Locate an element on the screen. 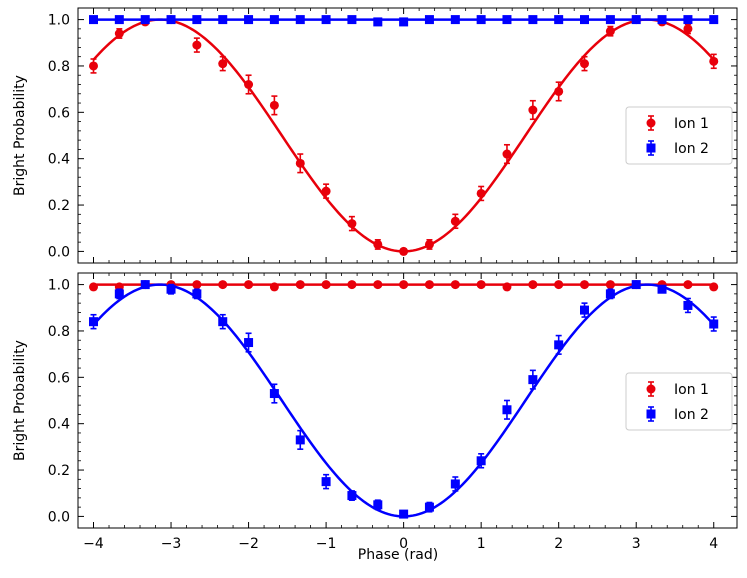 This screenshot has width=747, height=578. legend-marker-square is located at coordinates (651, 148).